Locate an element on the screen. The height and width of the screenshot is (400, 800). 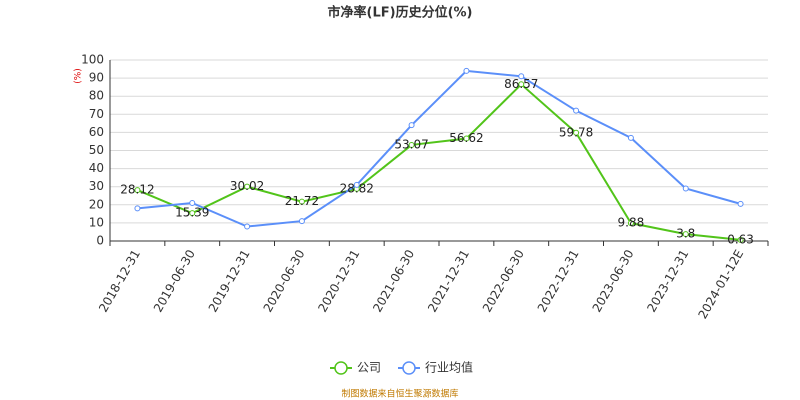
data-label: 53.07 is located at coordinates (411, 144).